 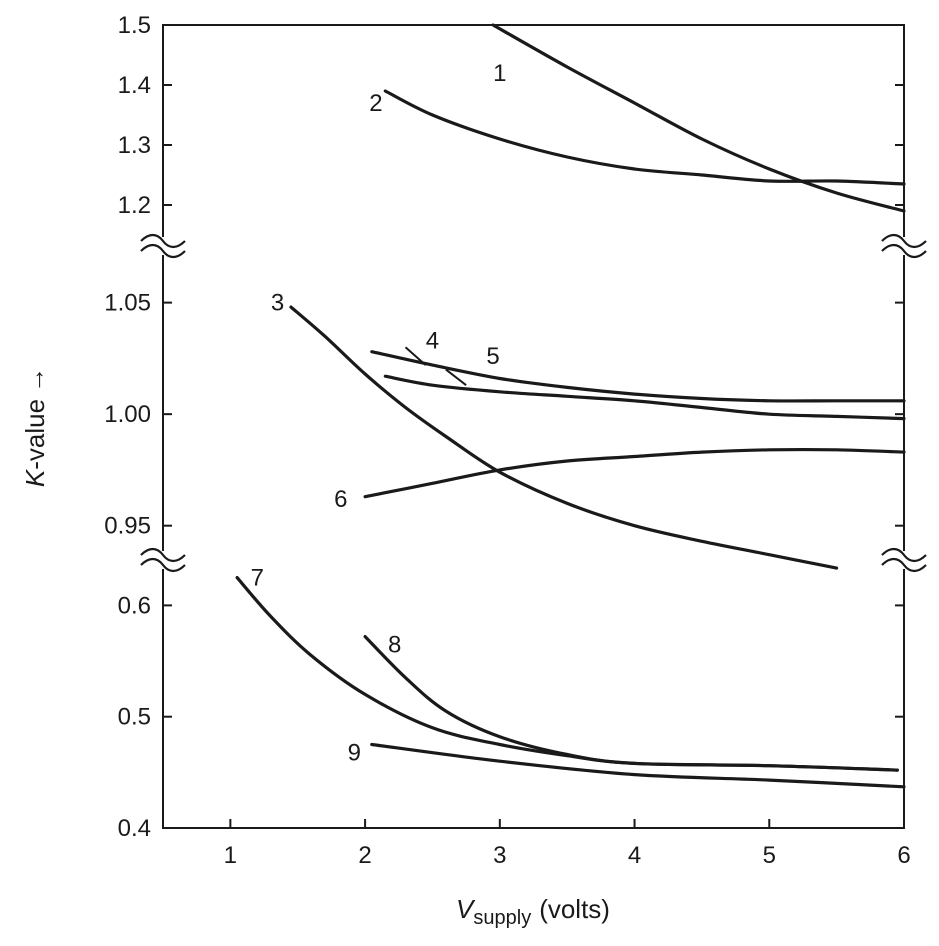 I want to click on x-tick-label: 6, so click(x=903, y=855).